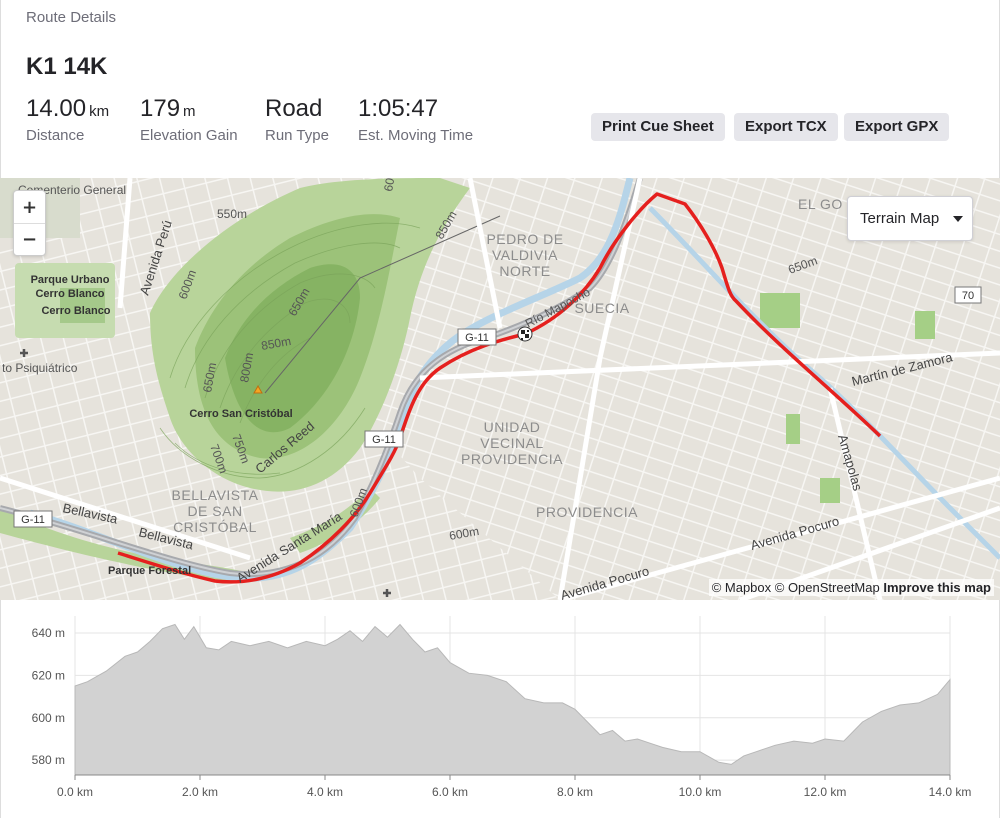 The height and width of the screenshot is (818, 1000). Describe the element at coordinates (276, 343) in the screenshot. I see `contour-850a: 850m` at that location.